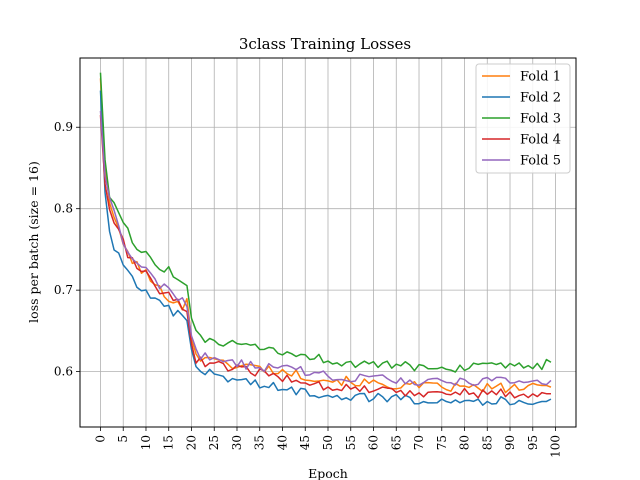  What do you see at coordinates (67, 249) in the screenshot?
I see `y-axis-ticks: 0.6 0.7 0.8 0.9` at bounding box center [67, 249].